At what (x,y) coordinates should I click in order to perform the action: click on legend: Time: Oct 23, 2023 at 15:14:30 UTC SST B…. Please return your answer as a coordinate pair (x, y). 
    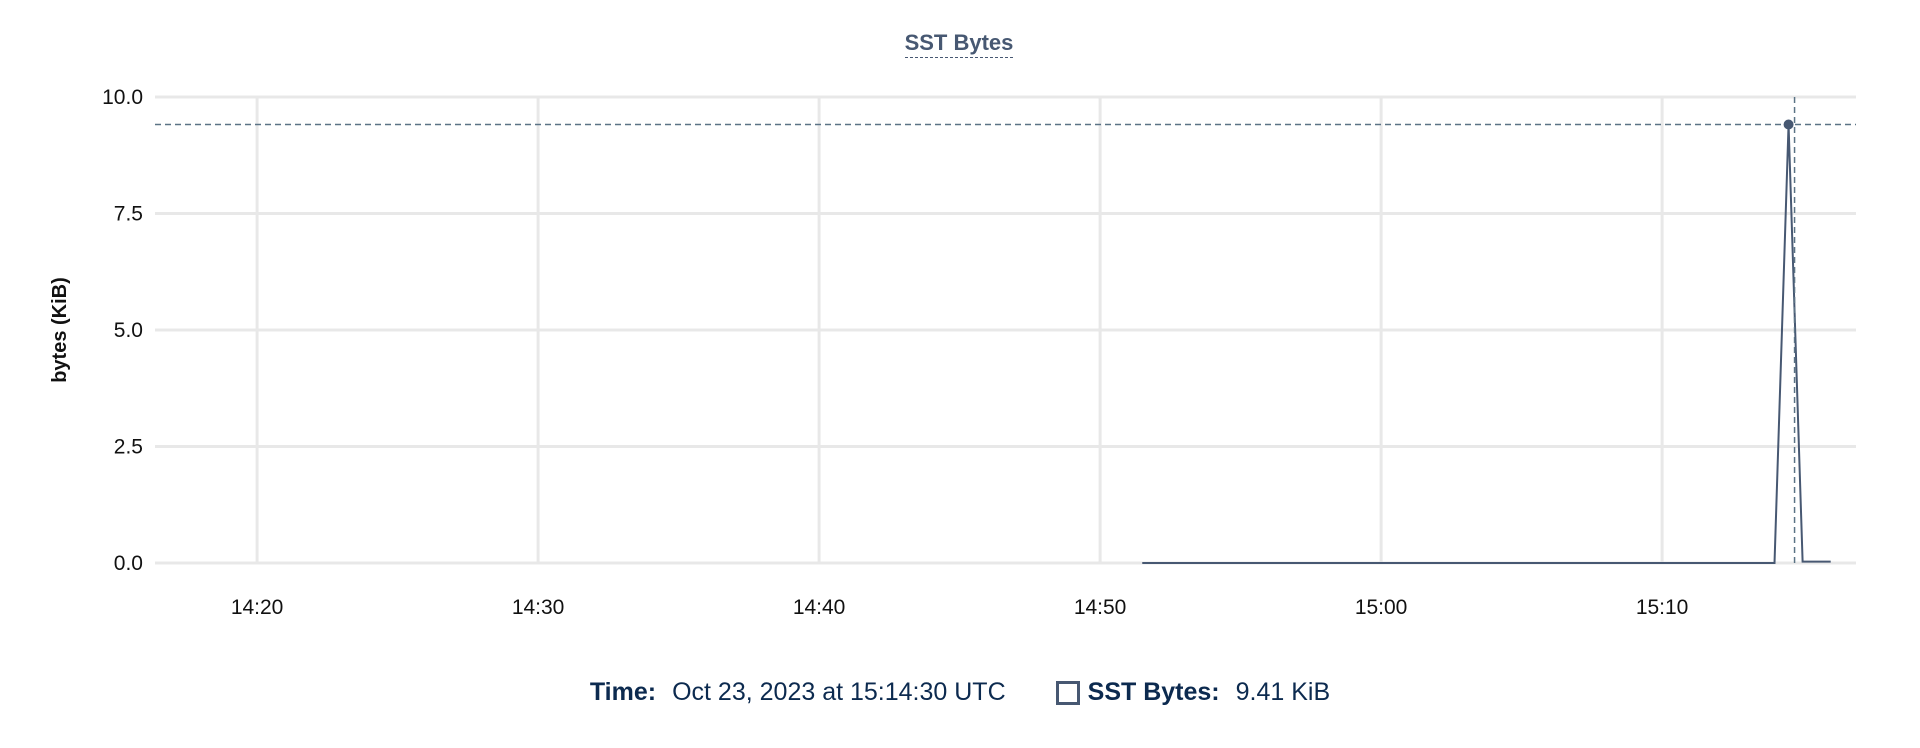
    Looking at the image, I should click on (960, 692).